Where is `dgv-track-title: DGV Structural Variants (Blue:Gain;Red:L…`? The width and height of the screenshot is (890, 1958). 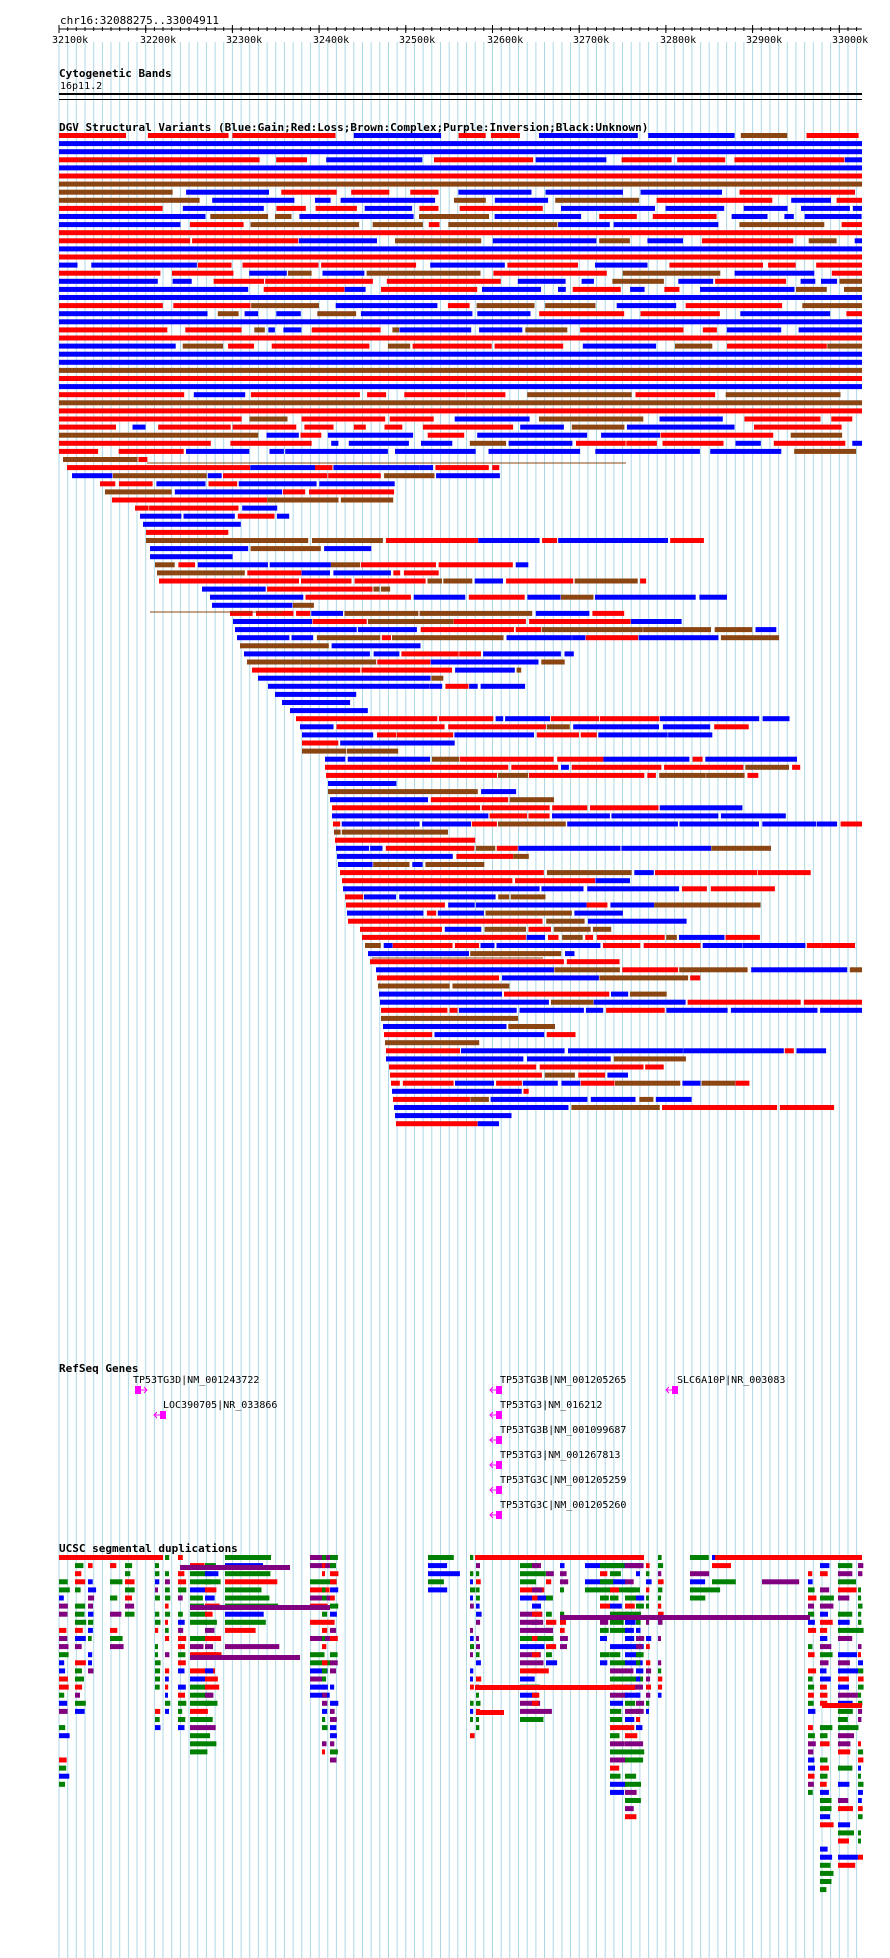
dgv-track-title: DGV Structural Variants (Blue:Gain;Red:L… is located at coordinates (354, 127).